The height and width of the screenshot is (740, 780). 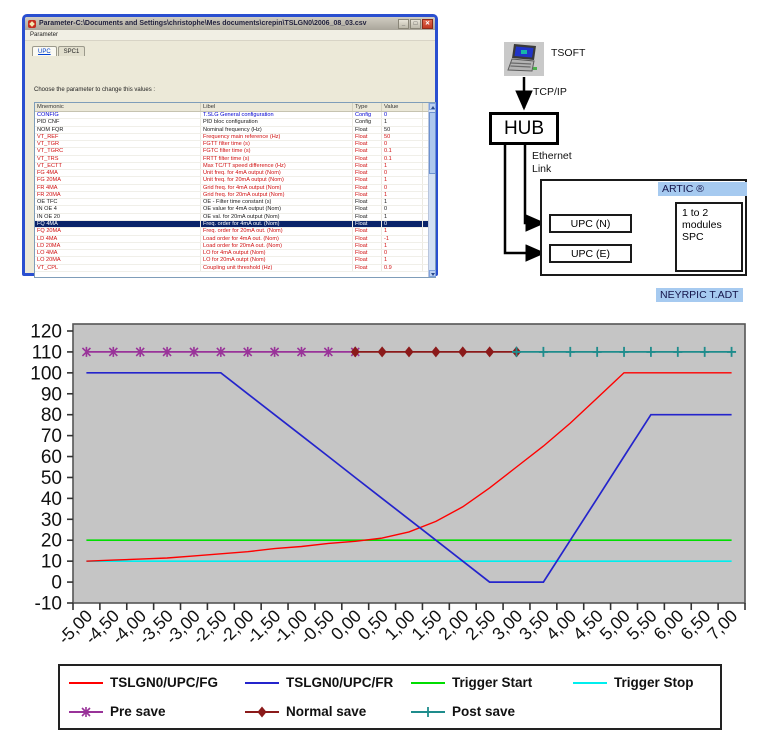 I want to click on table-header: Mnemonic Libel Type Value, so click(x=235, y=107).